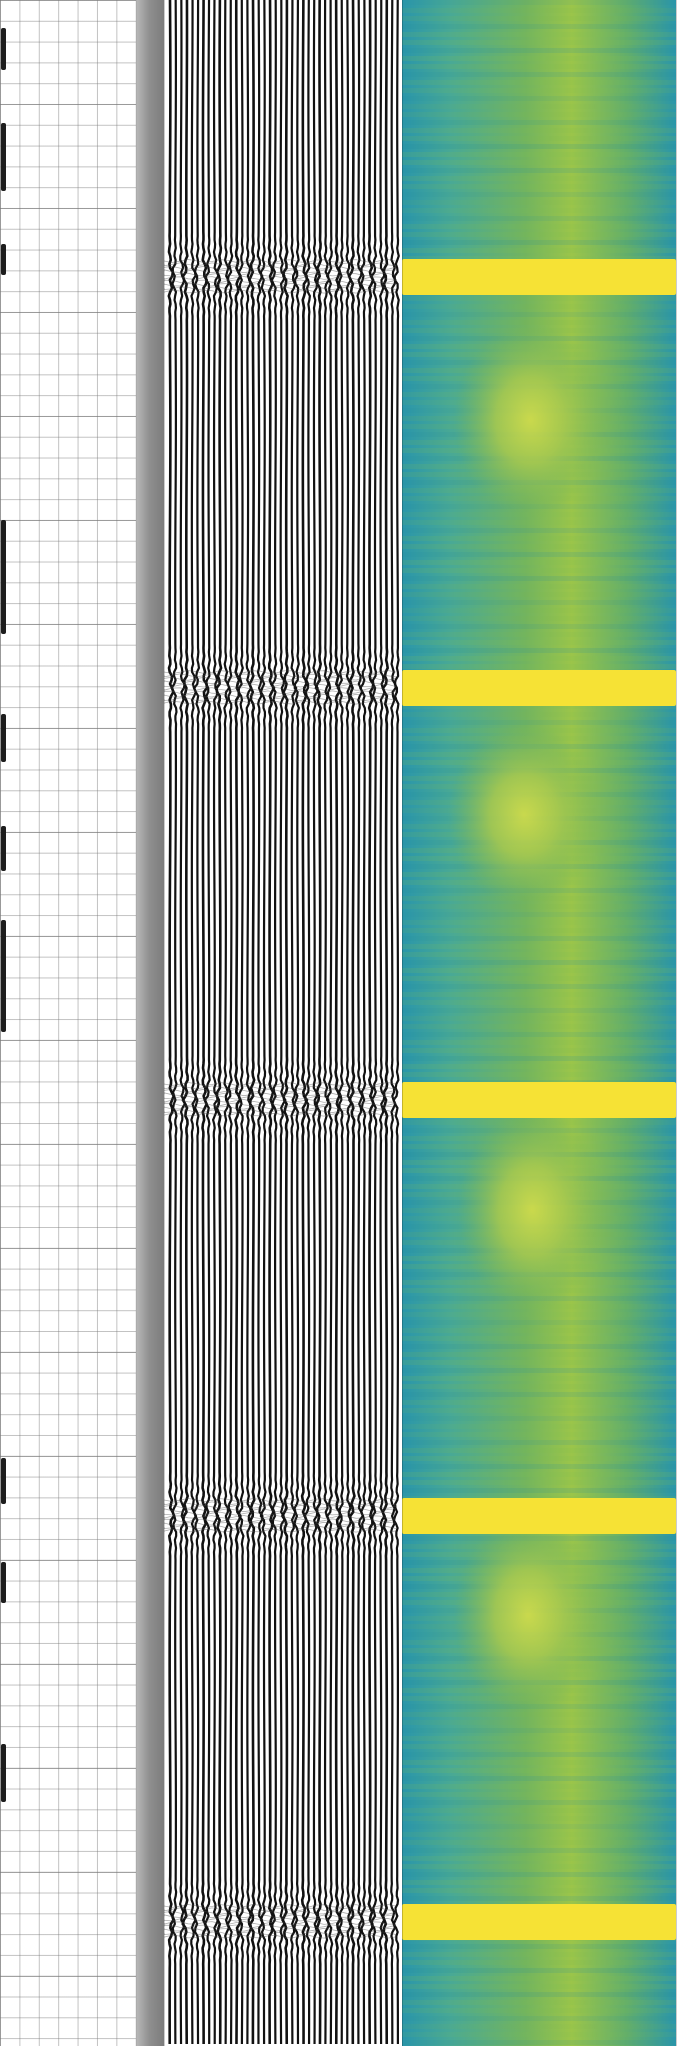  I want to click on gray-tape-strip, so click(150, 1023).